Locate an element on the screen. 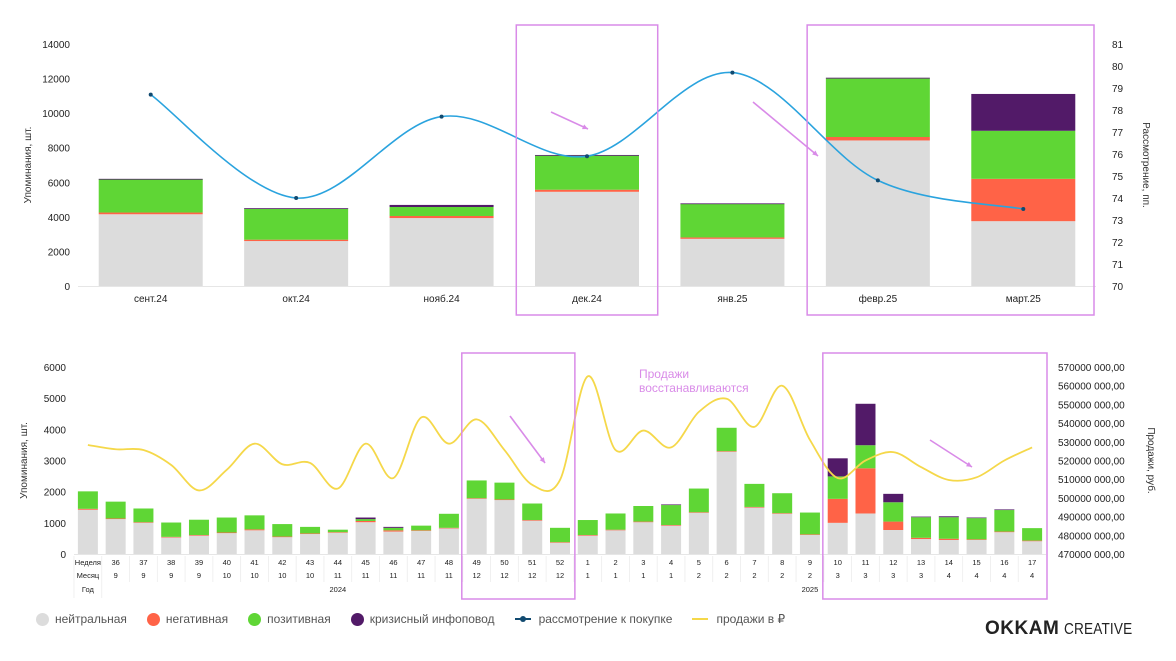 The height and width of the screenshot is (661, 1176). legend-marker-dot is located at coordinates (522, 619).